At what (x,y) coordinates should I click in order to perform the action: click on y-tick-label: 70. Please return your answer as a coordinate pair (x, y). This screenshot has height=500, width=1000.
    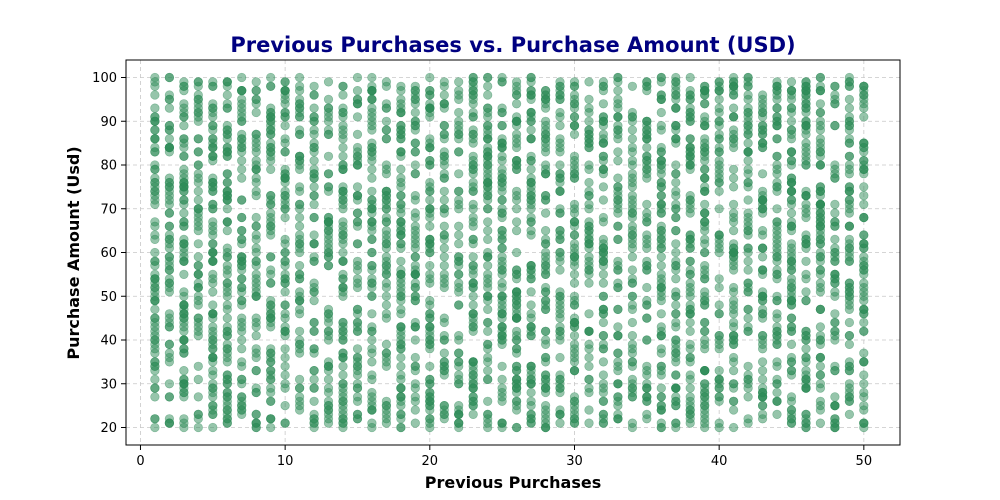
    Looking at the image, I should click on (108, 209).